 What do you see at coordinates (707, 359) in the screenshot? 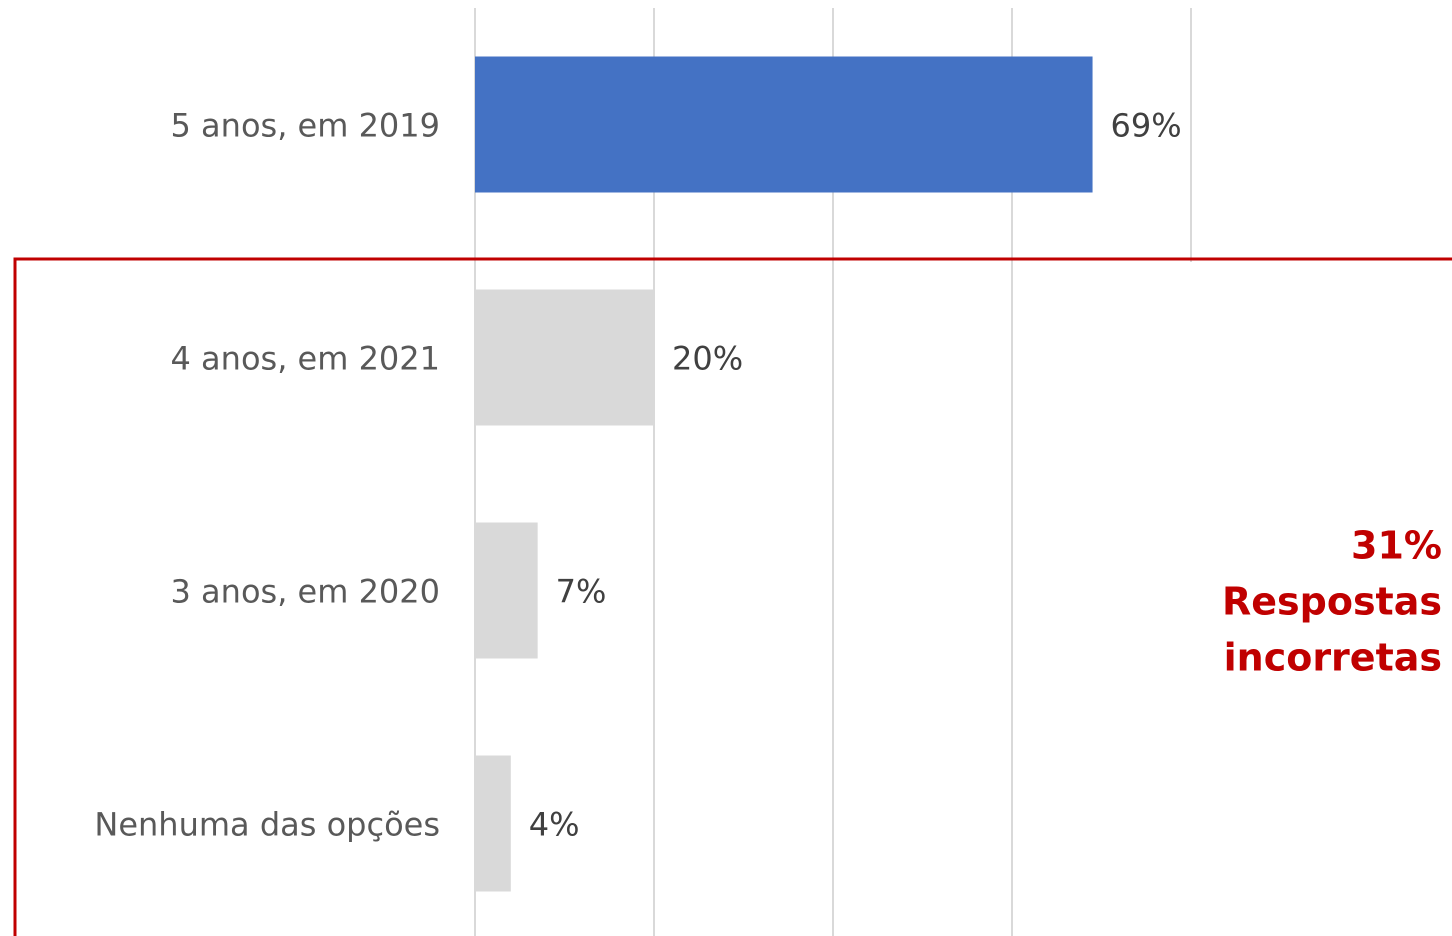
I see `value-label: 20%` at bounding box center [707, 359].